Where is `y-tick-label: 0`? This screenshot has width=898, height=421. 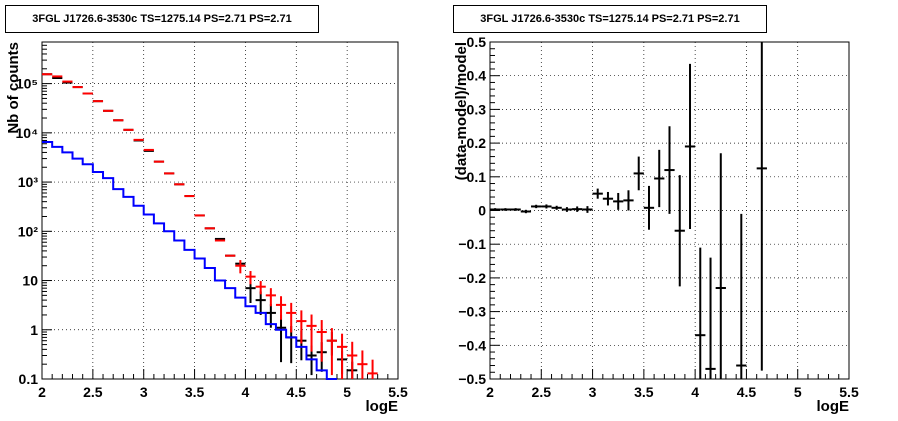
y-tick-label: 0 is located at coordinates (482, 211).